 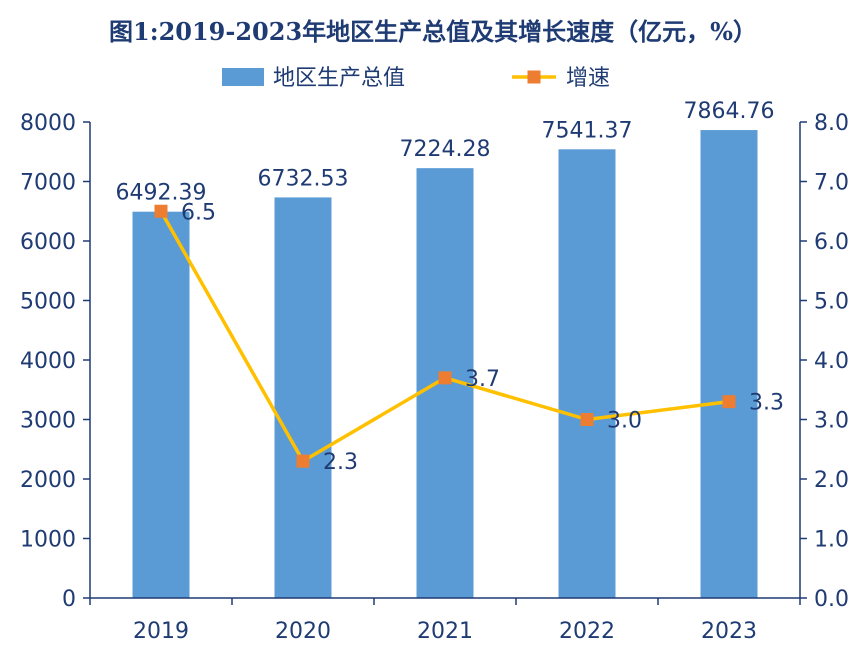 What do you see at coordinates (48, 480) in the screenshot?
I see `y-left-tick-label: 2000` at bounding box center [48, 480].